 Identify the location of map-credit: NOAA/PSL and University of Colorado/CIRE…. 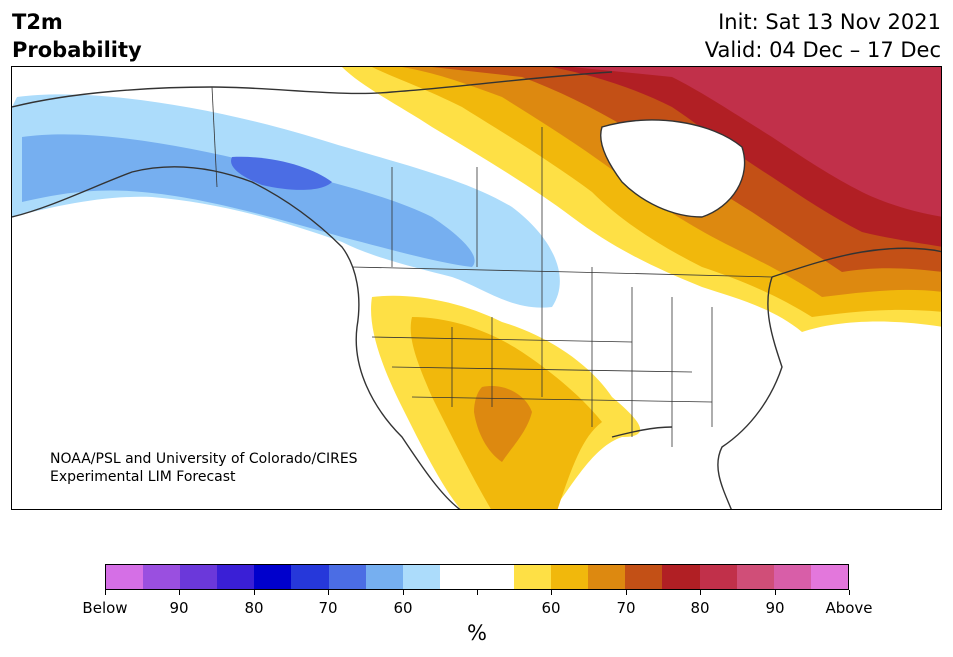
(204, 468).